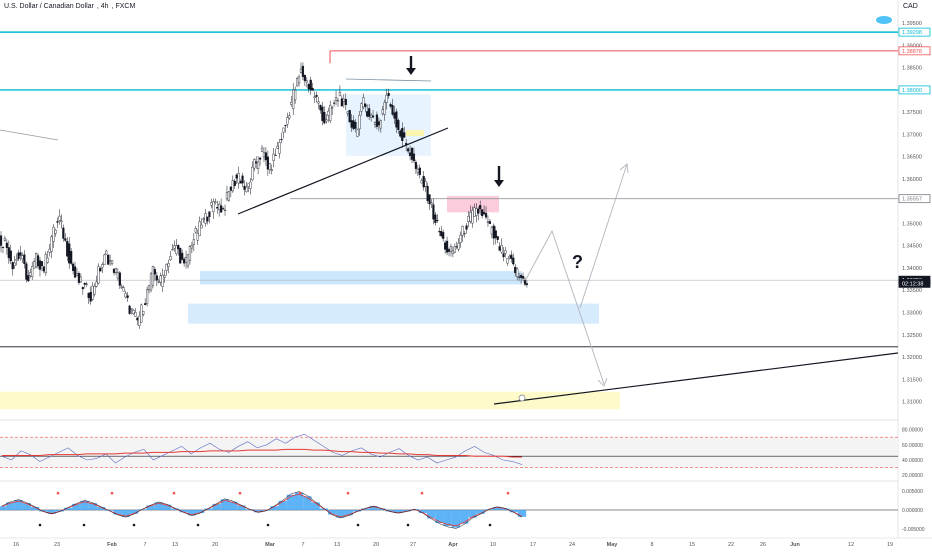 This screenshot has width=932, height=555. I want to click on time-tick-label: Jun, so click(795, 545).